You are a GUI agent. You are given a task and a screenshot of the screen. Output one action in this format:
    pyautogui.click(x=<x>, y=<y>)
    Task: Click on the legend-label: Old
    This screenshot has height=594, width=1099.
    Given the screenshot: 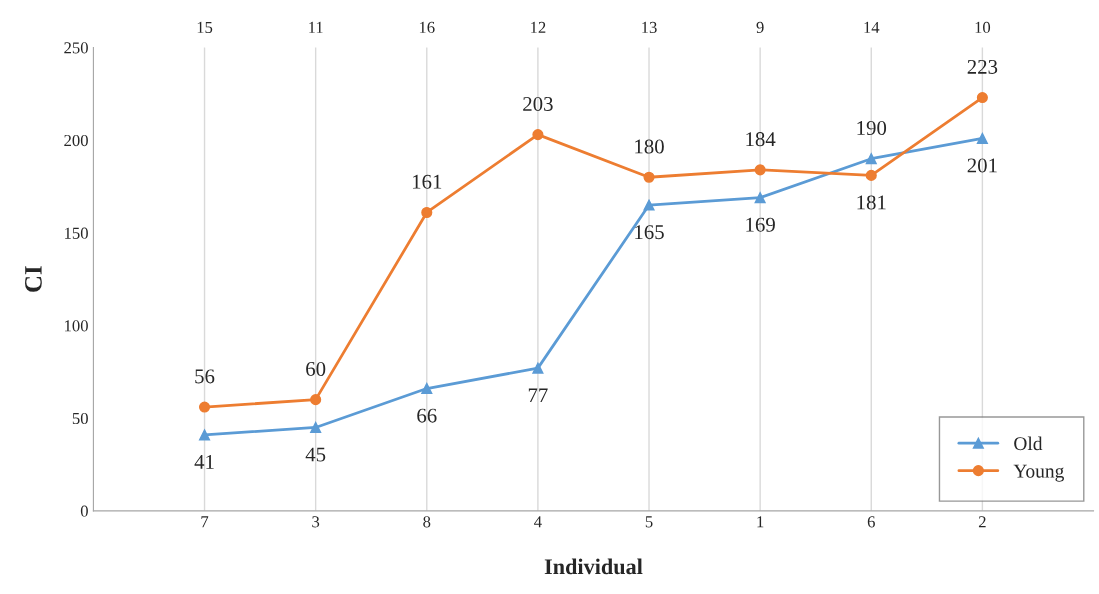 What is the action you would take?
    pyautogui.click(x=1028, y=443)
    